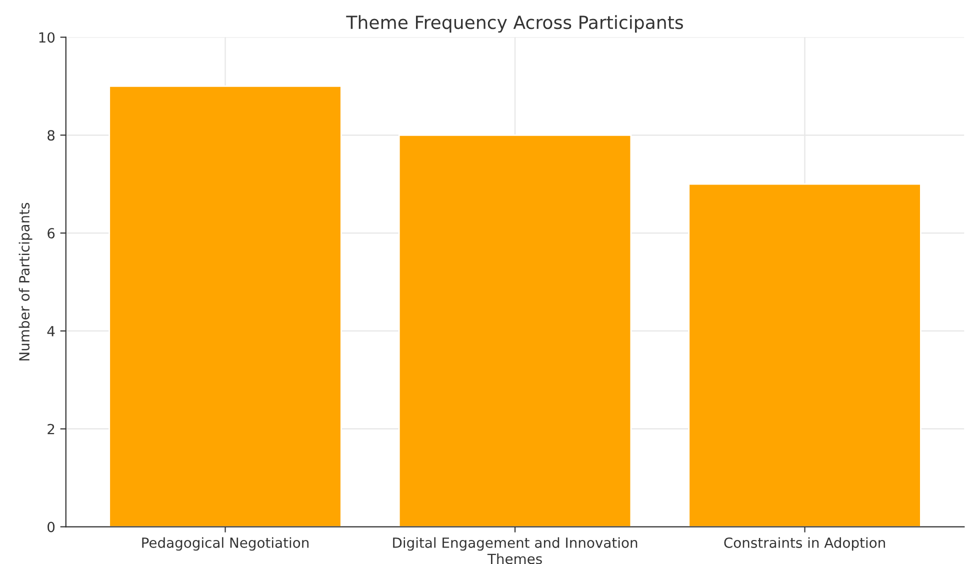 This screenshot has width=969, height=564. I want to click on chart-title: Theme Frequency Across Participants, so click(514, 24).